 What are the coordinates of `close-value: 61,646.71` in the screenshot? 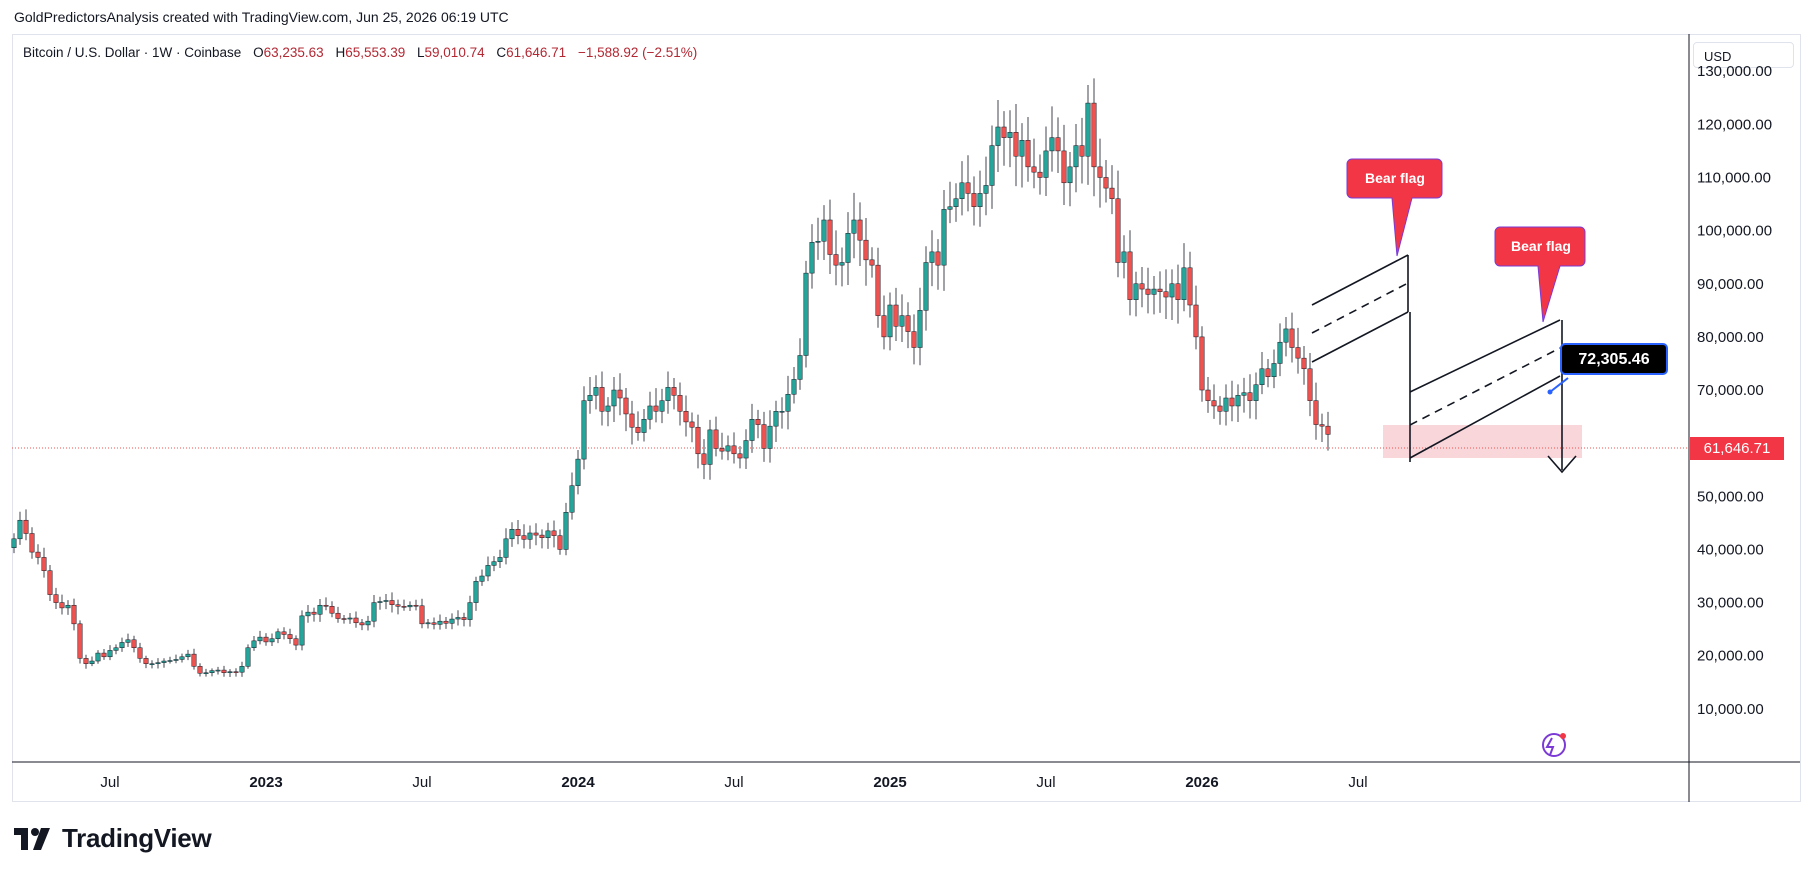 It's located at (536, 52).